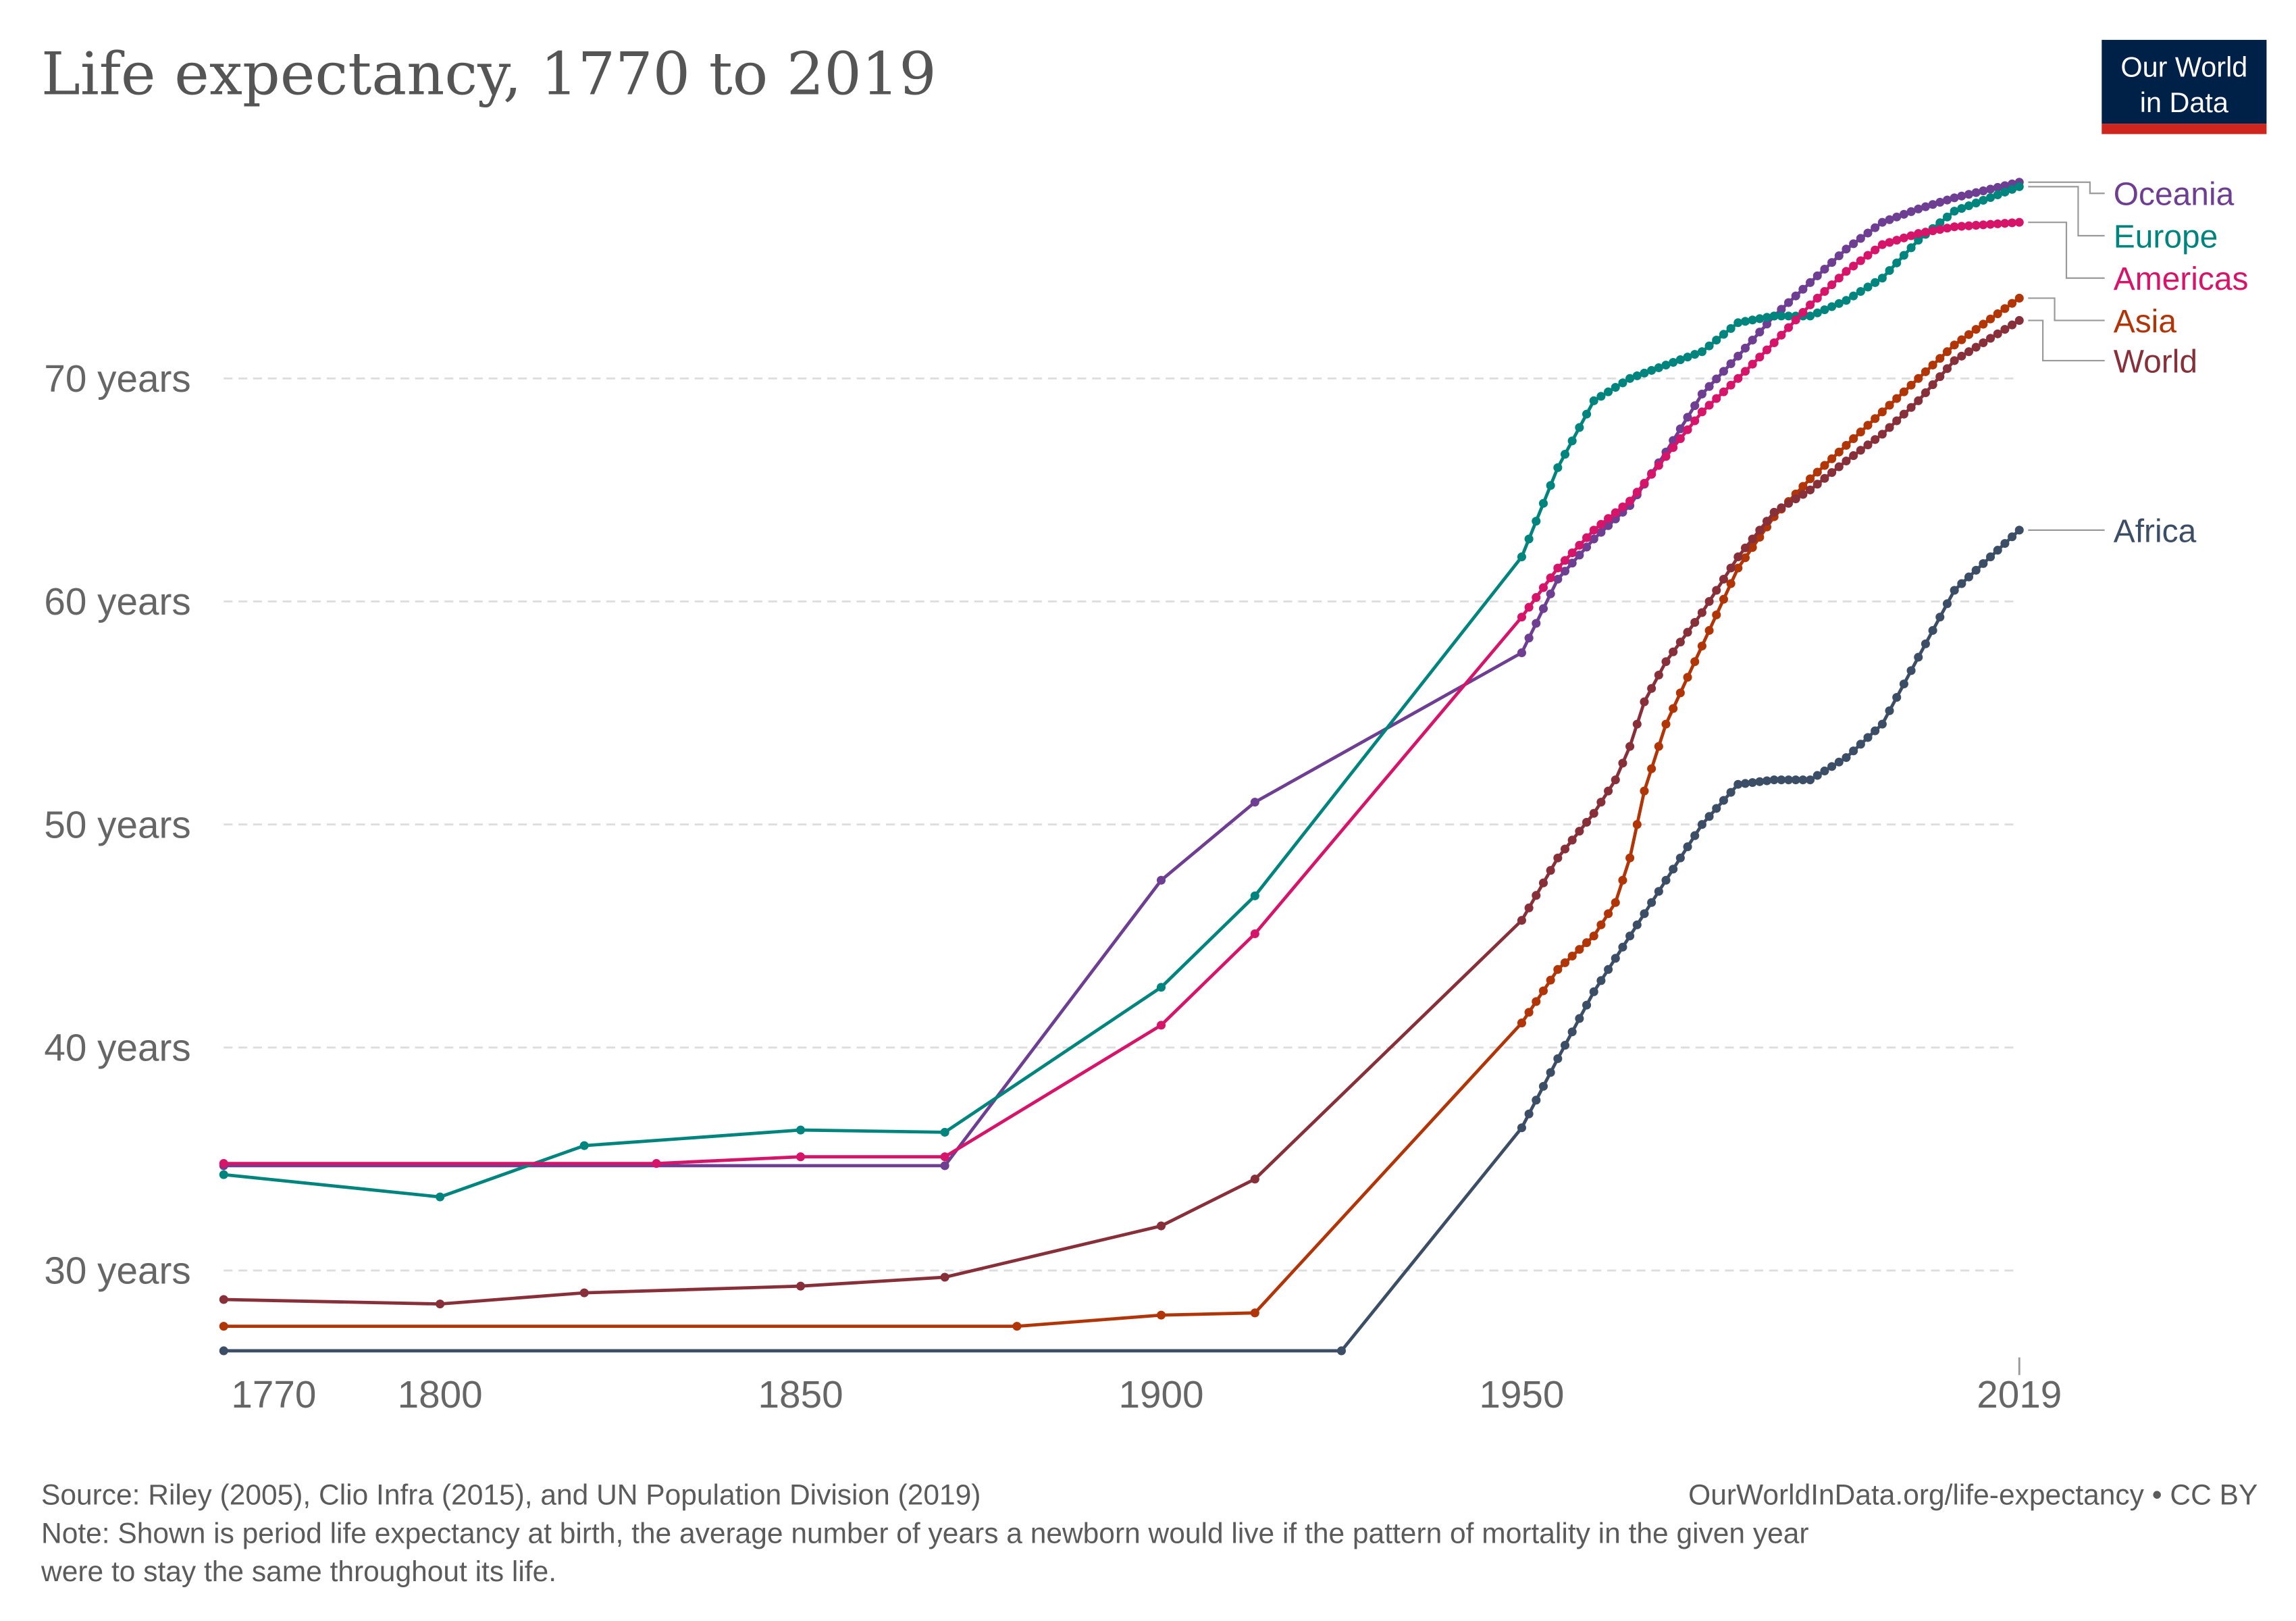  What do you see at coordinates (2184, 87) in the screenshot?
I see `owid-logo: Our World in Data` at bounding box center [2184, 87].